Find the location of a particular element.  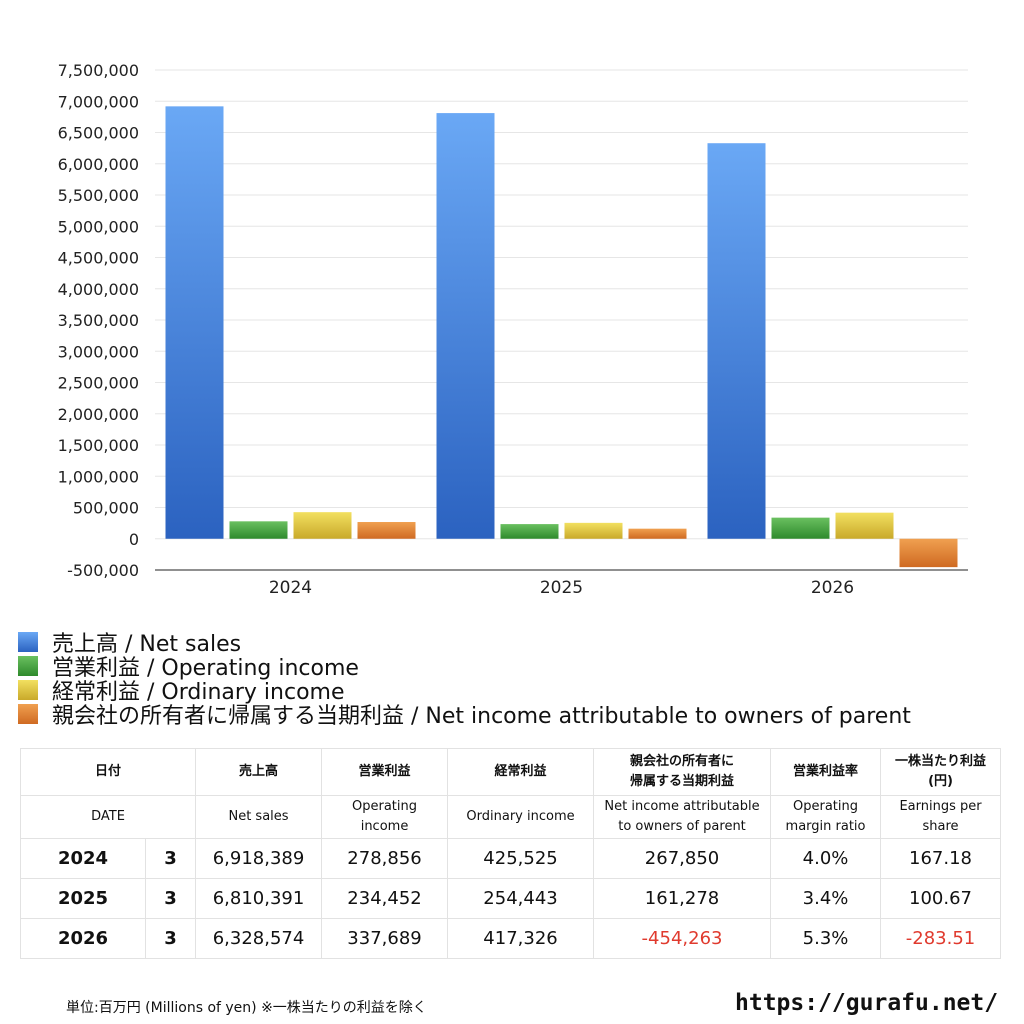

site-url: https://gurafu.net/ is located at coordinates (867, 1003).